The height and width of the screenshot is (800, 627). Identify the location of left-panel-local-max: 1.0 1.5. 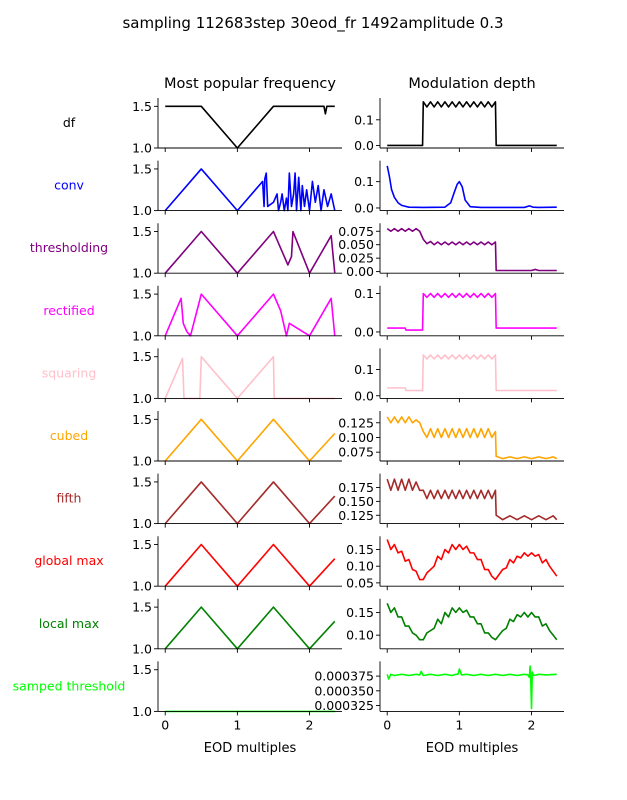
(237, 627).